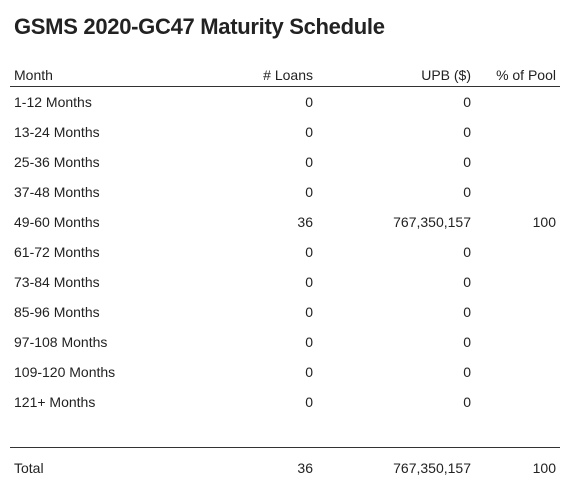 The image size is (570, 488). I want to click on table-row: 109-120 Months 0 0, so click(285, 372).